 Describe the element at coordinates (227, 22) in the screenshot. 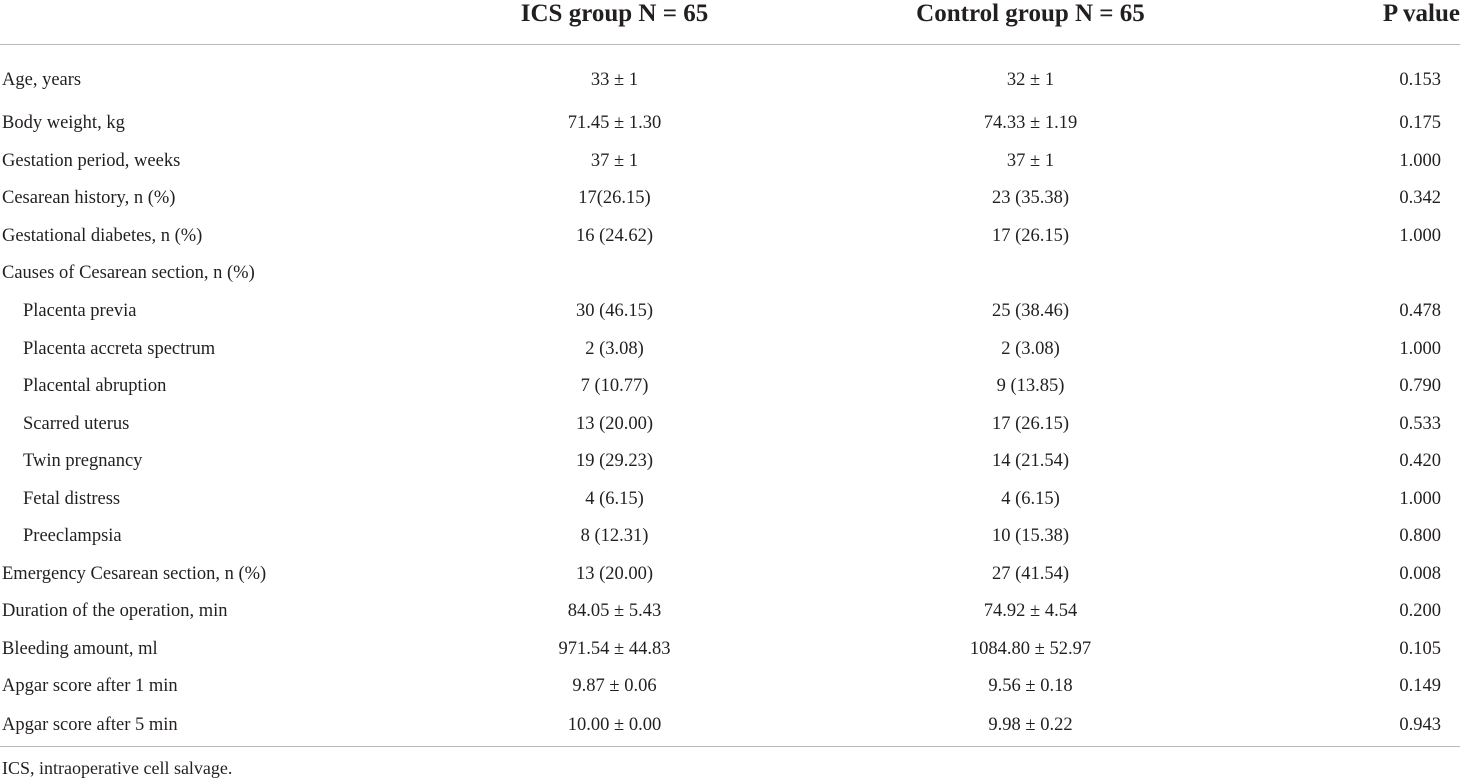

I see `header-label-column` at that location.